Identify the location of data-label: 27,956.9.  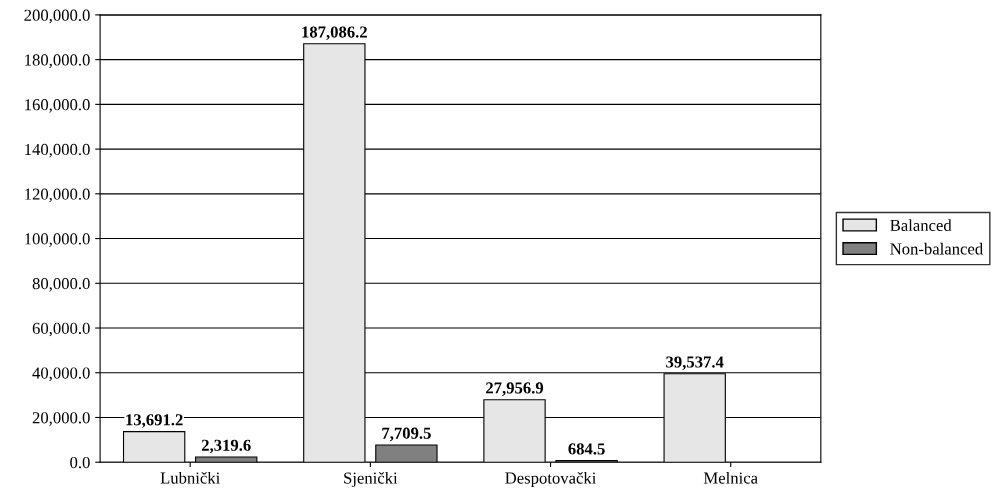
(515, 389).